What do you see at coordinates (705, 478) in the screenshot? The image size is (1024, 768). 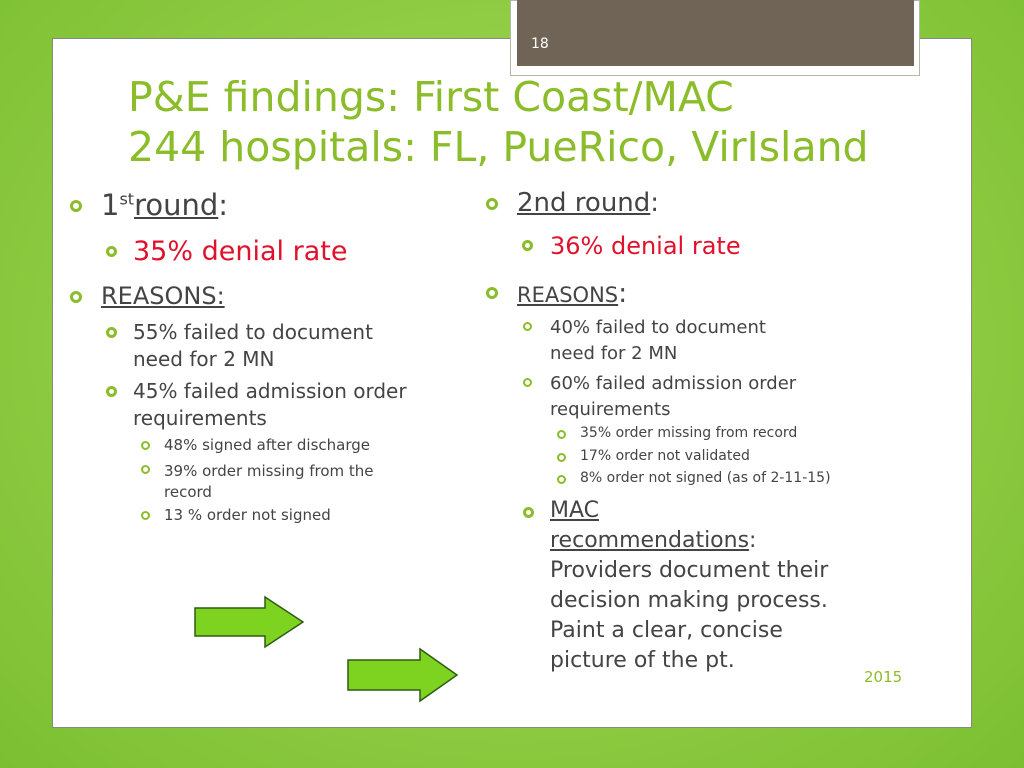 I see `right-sub-3: 8% order not signed (as of 2-11-15)` at bounding box center [705, 478].